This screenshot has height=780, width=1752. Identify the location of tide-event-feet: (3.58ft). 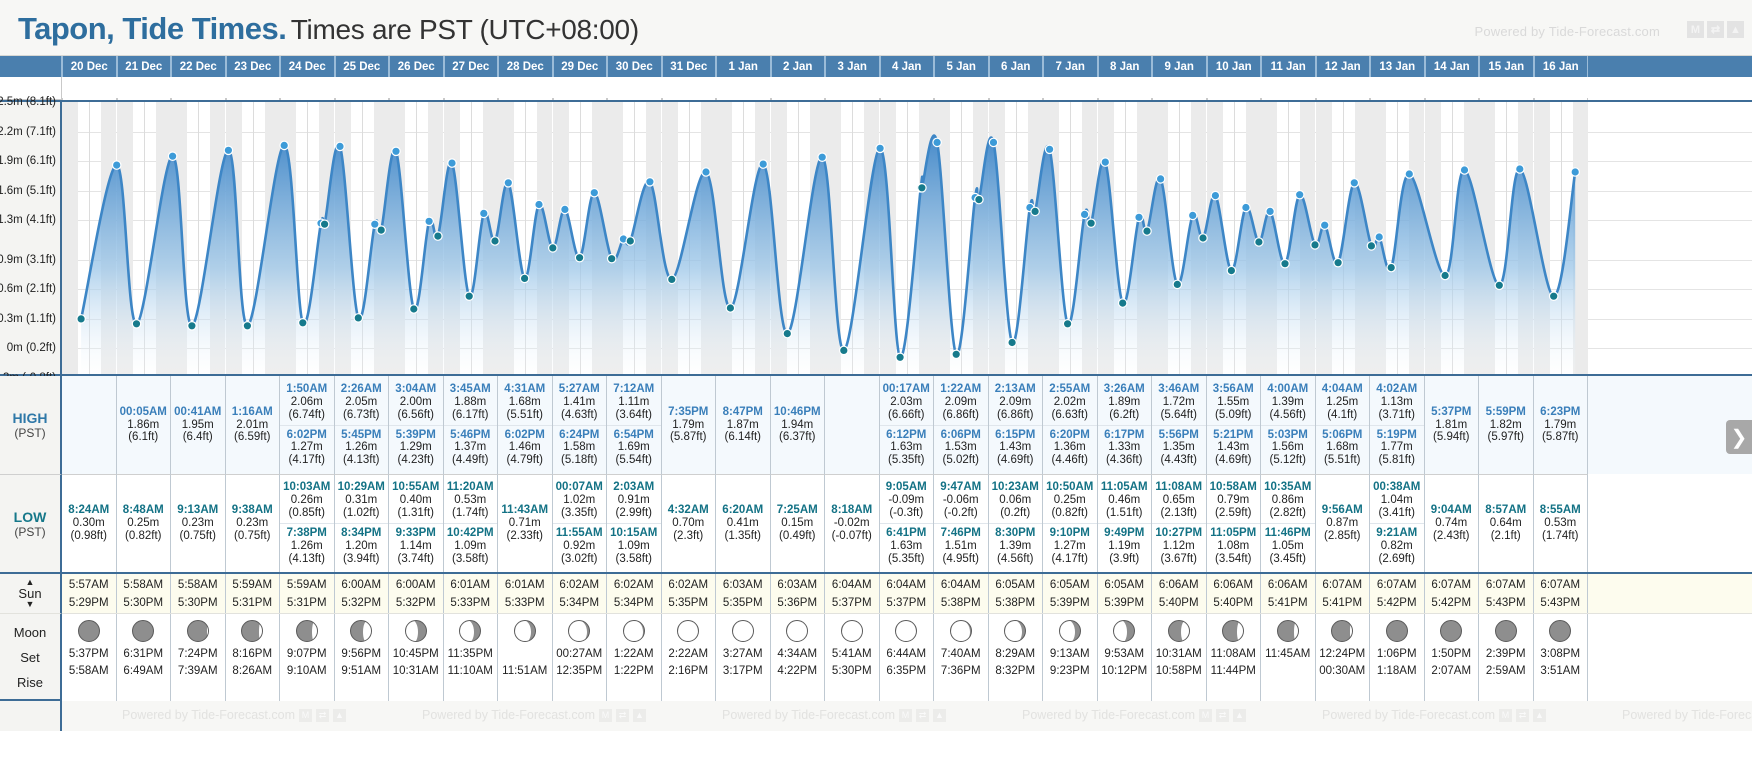
(633, 558).